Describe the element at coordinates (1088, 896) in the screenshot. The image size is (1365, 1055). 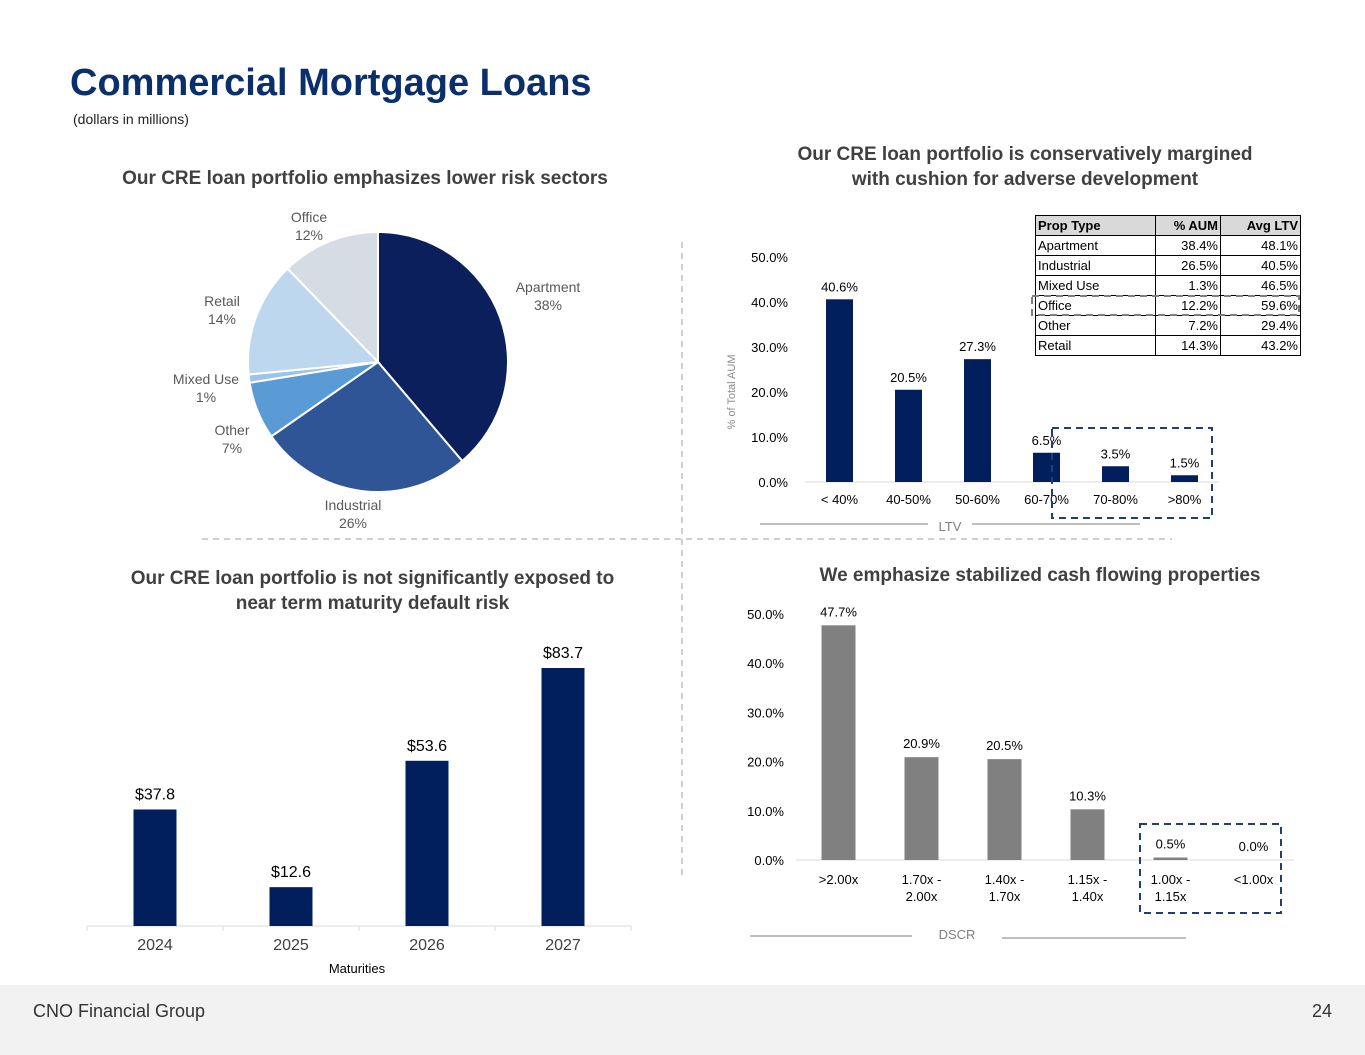
I see `x-tick-label: 1.40x` at that location.